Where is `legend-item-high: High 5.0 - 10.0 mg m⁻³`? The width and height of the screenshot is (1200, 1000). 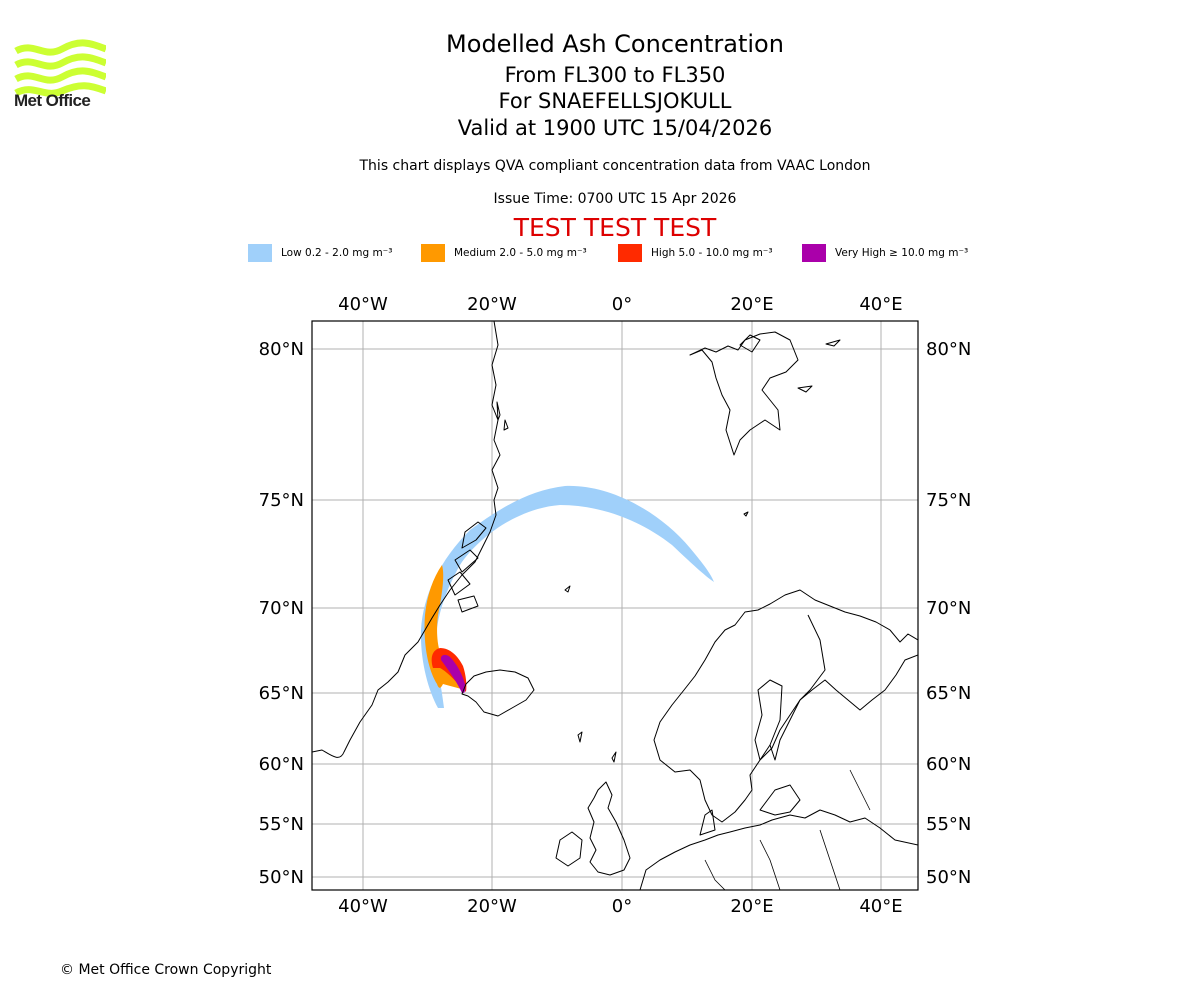 legend-item-high: High 5.0 - 10.0 mg m⁻³ is located at coordinates (695, 253).